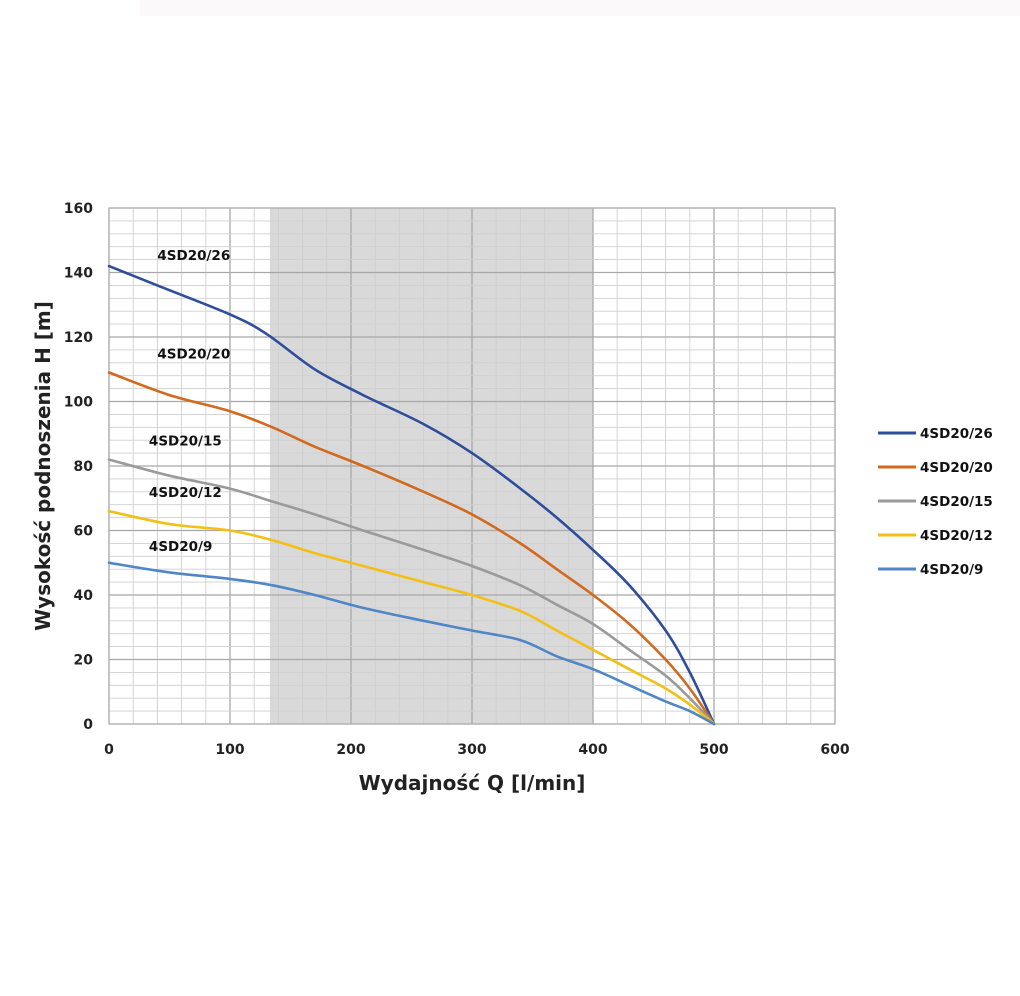  What do you see at coordinates (592, 750) in the screenshot?
I see `x-tick-label: 400` at bounding box center [592, 750].